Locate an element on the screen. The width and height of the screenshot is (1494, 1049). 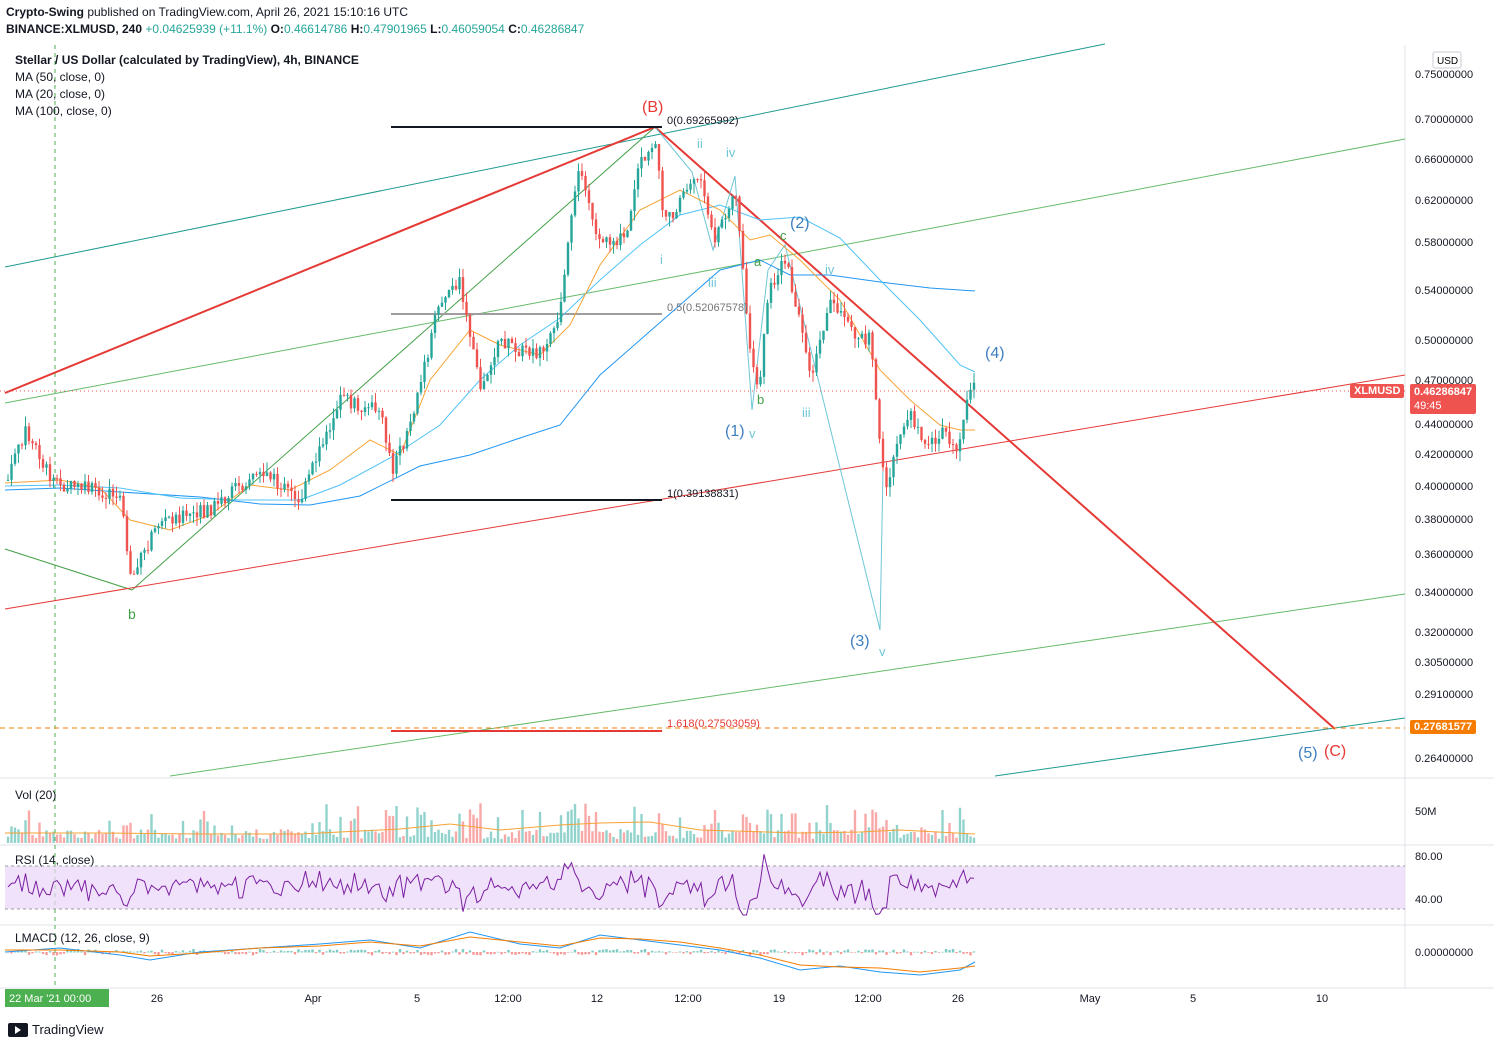
low-value: 0.46059054 is located at coordinates (473, 29).